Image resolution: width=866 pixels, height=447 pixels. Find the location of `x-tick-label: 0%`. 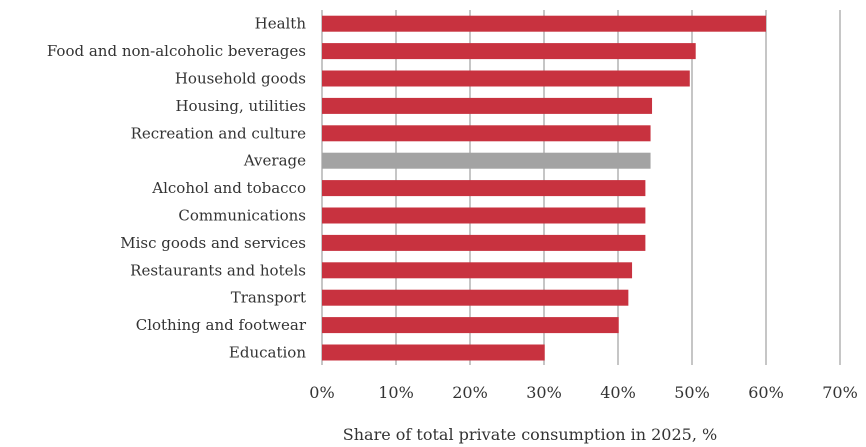

x-tick-label: 0% is located at coordinates (321, 392).